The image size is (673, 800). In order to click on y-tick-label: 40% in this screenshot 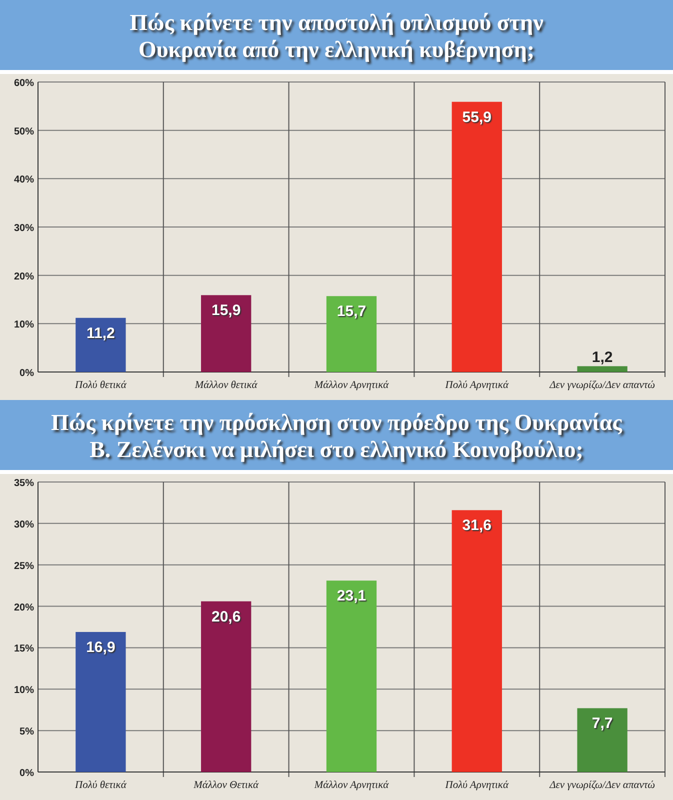, I will do `click(24, 180)`.